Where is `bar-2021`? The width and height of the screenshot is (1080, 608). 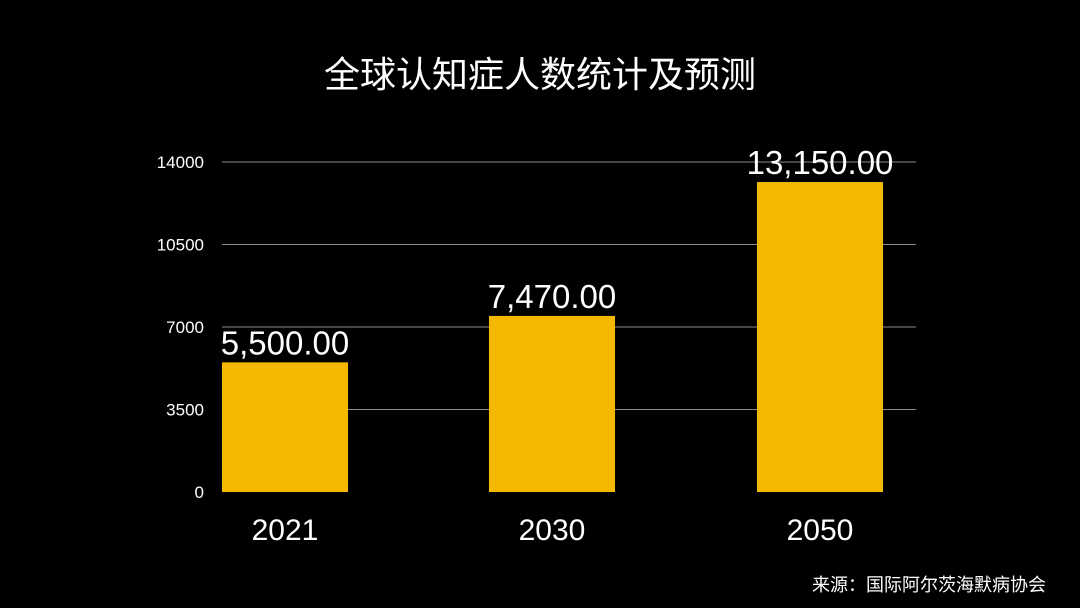
bar-2021 is located at coordinates (285, 427).